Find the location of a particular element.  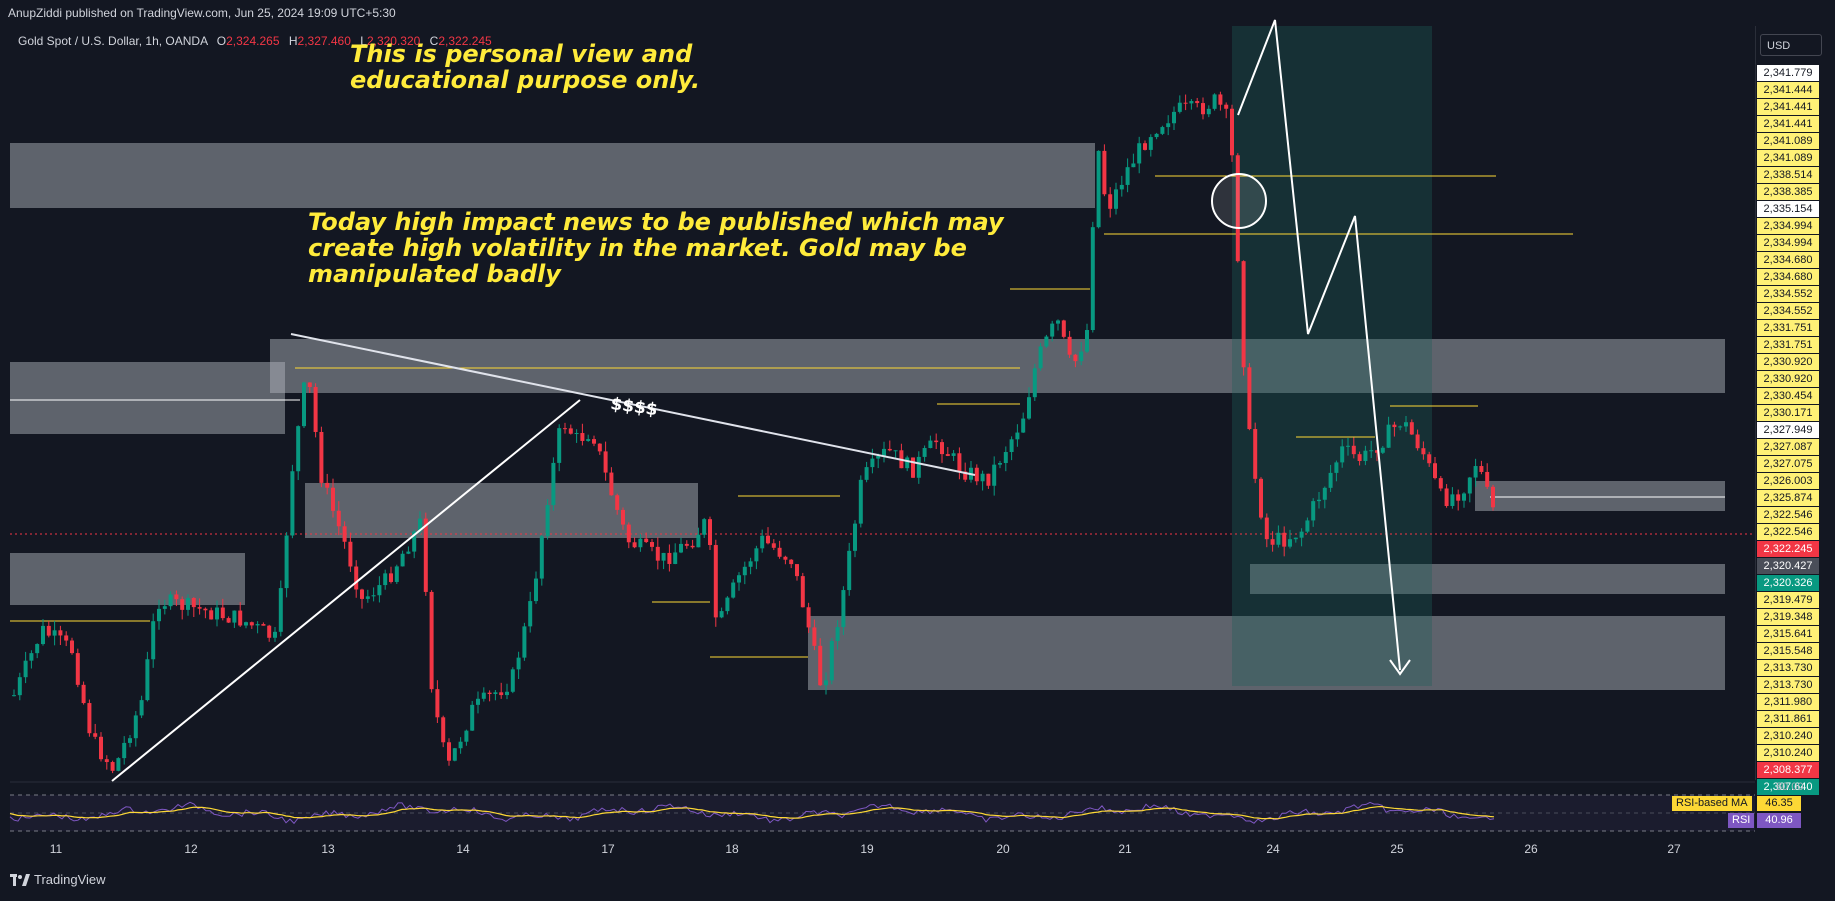

footer-brand: TradingView is located at coordinates (58, 879).